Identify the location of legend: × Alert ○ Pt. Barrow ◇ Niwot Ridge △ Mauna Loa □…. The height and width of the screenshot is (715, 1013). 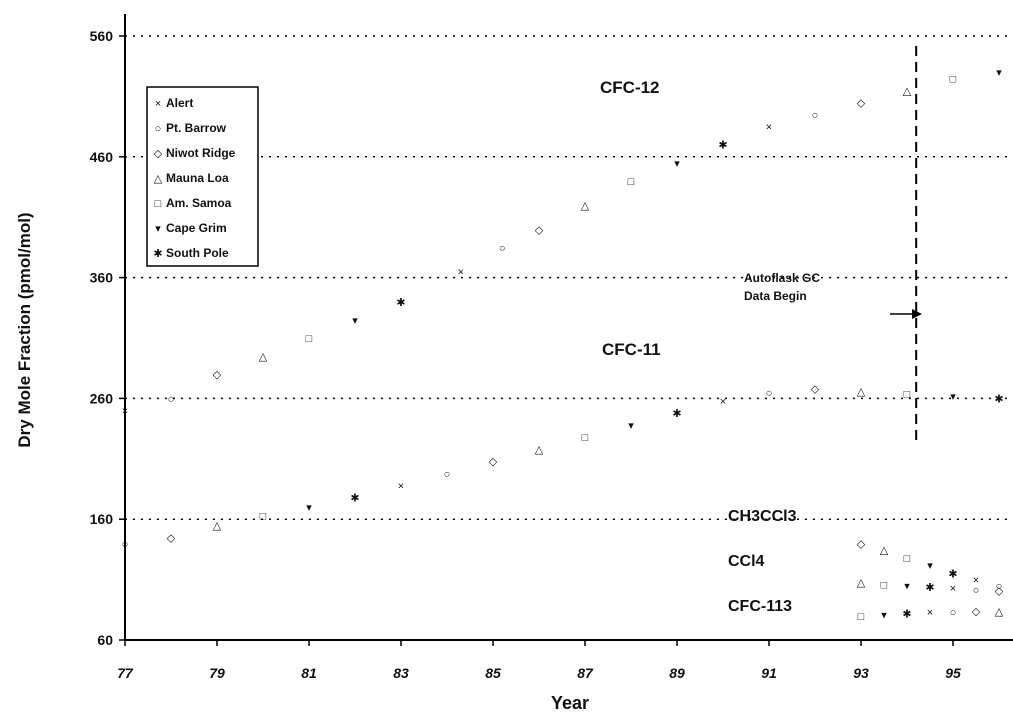
(202, 176).